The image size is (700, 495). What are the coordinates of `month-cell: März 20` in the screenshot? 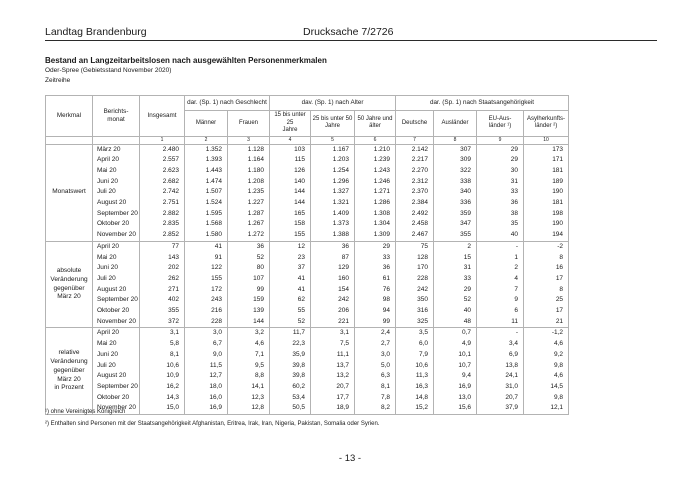 It's located at (116, 150).